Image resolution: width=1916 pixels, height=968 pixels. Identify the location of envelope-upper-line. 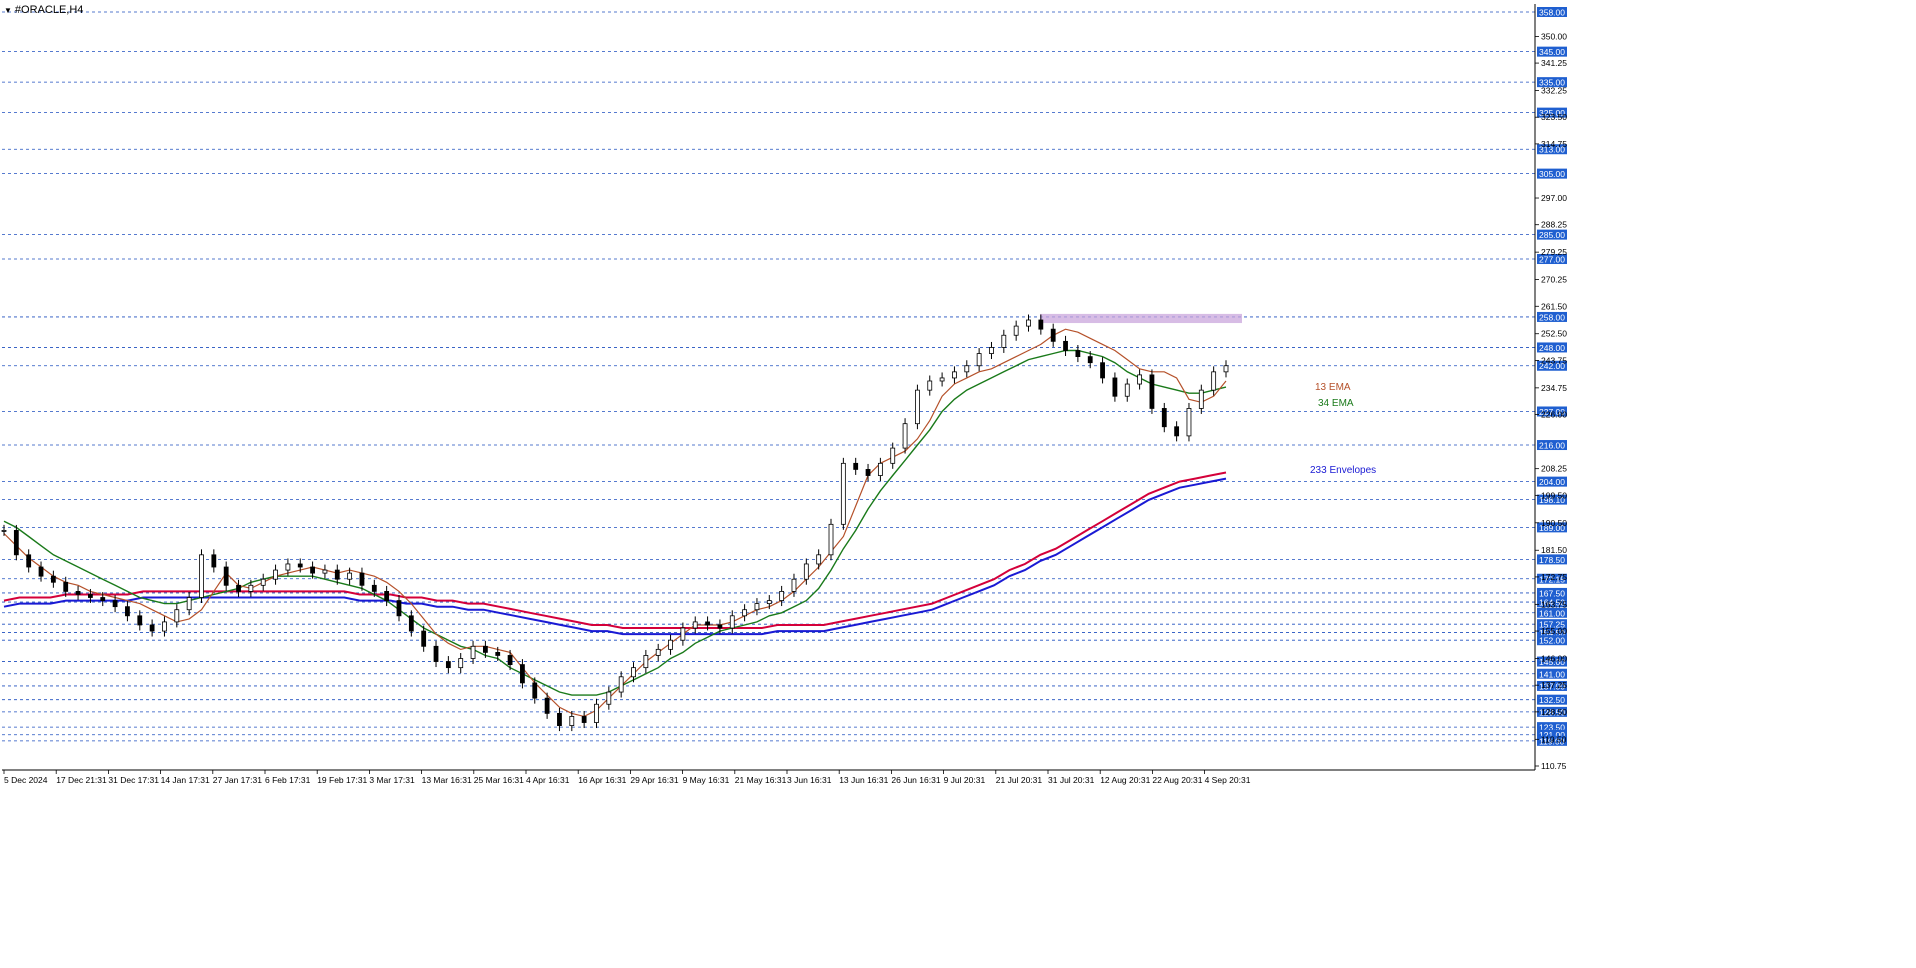
(615, 550).